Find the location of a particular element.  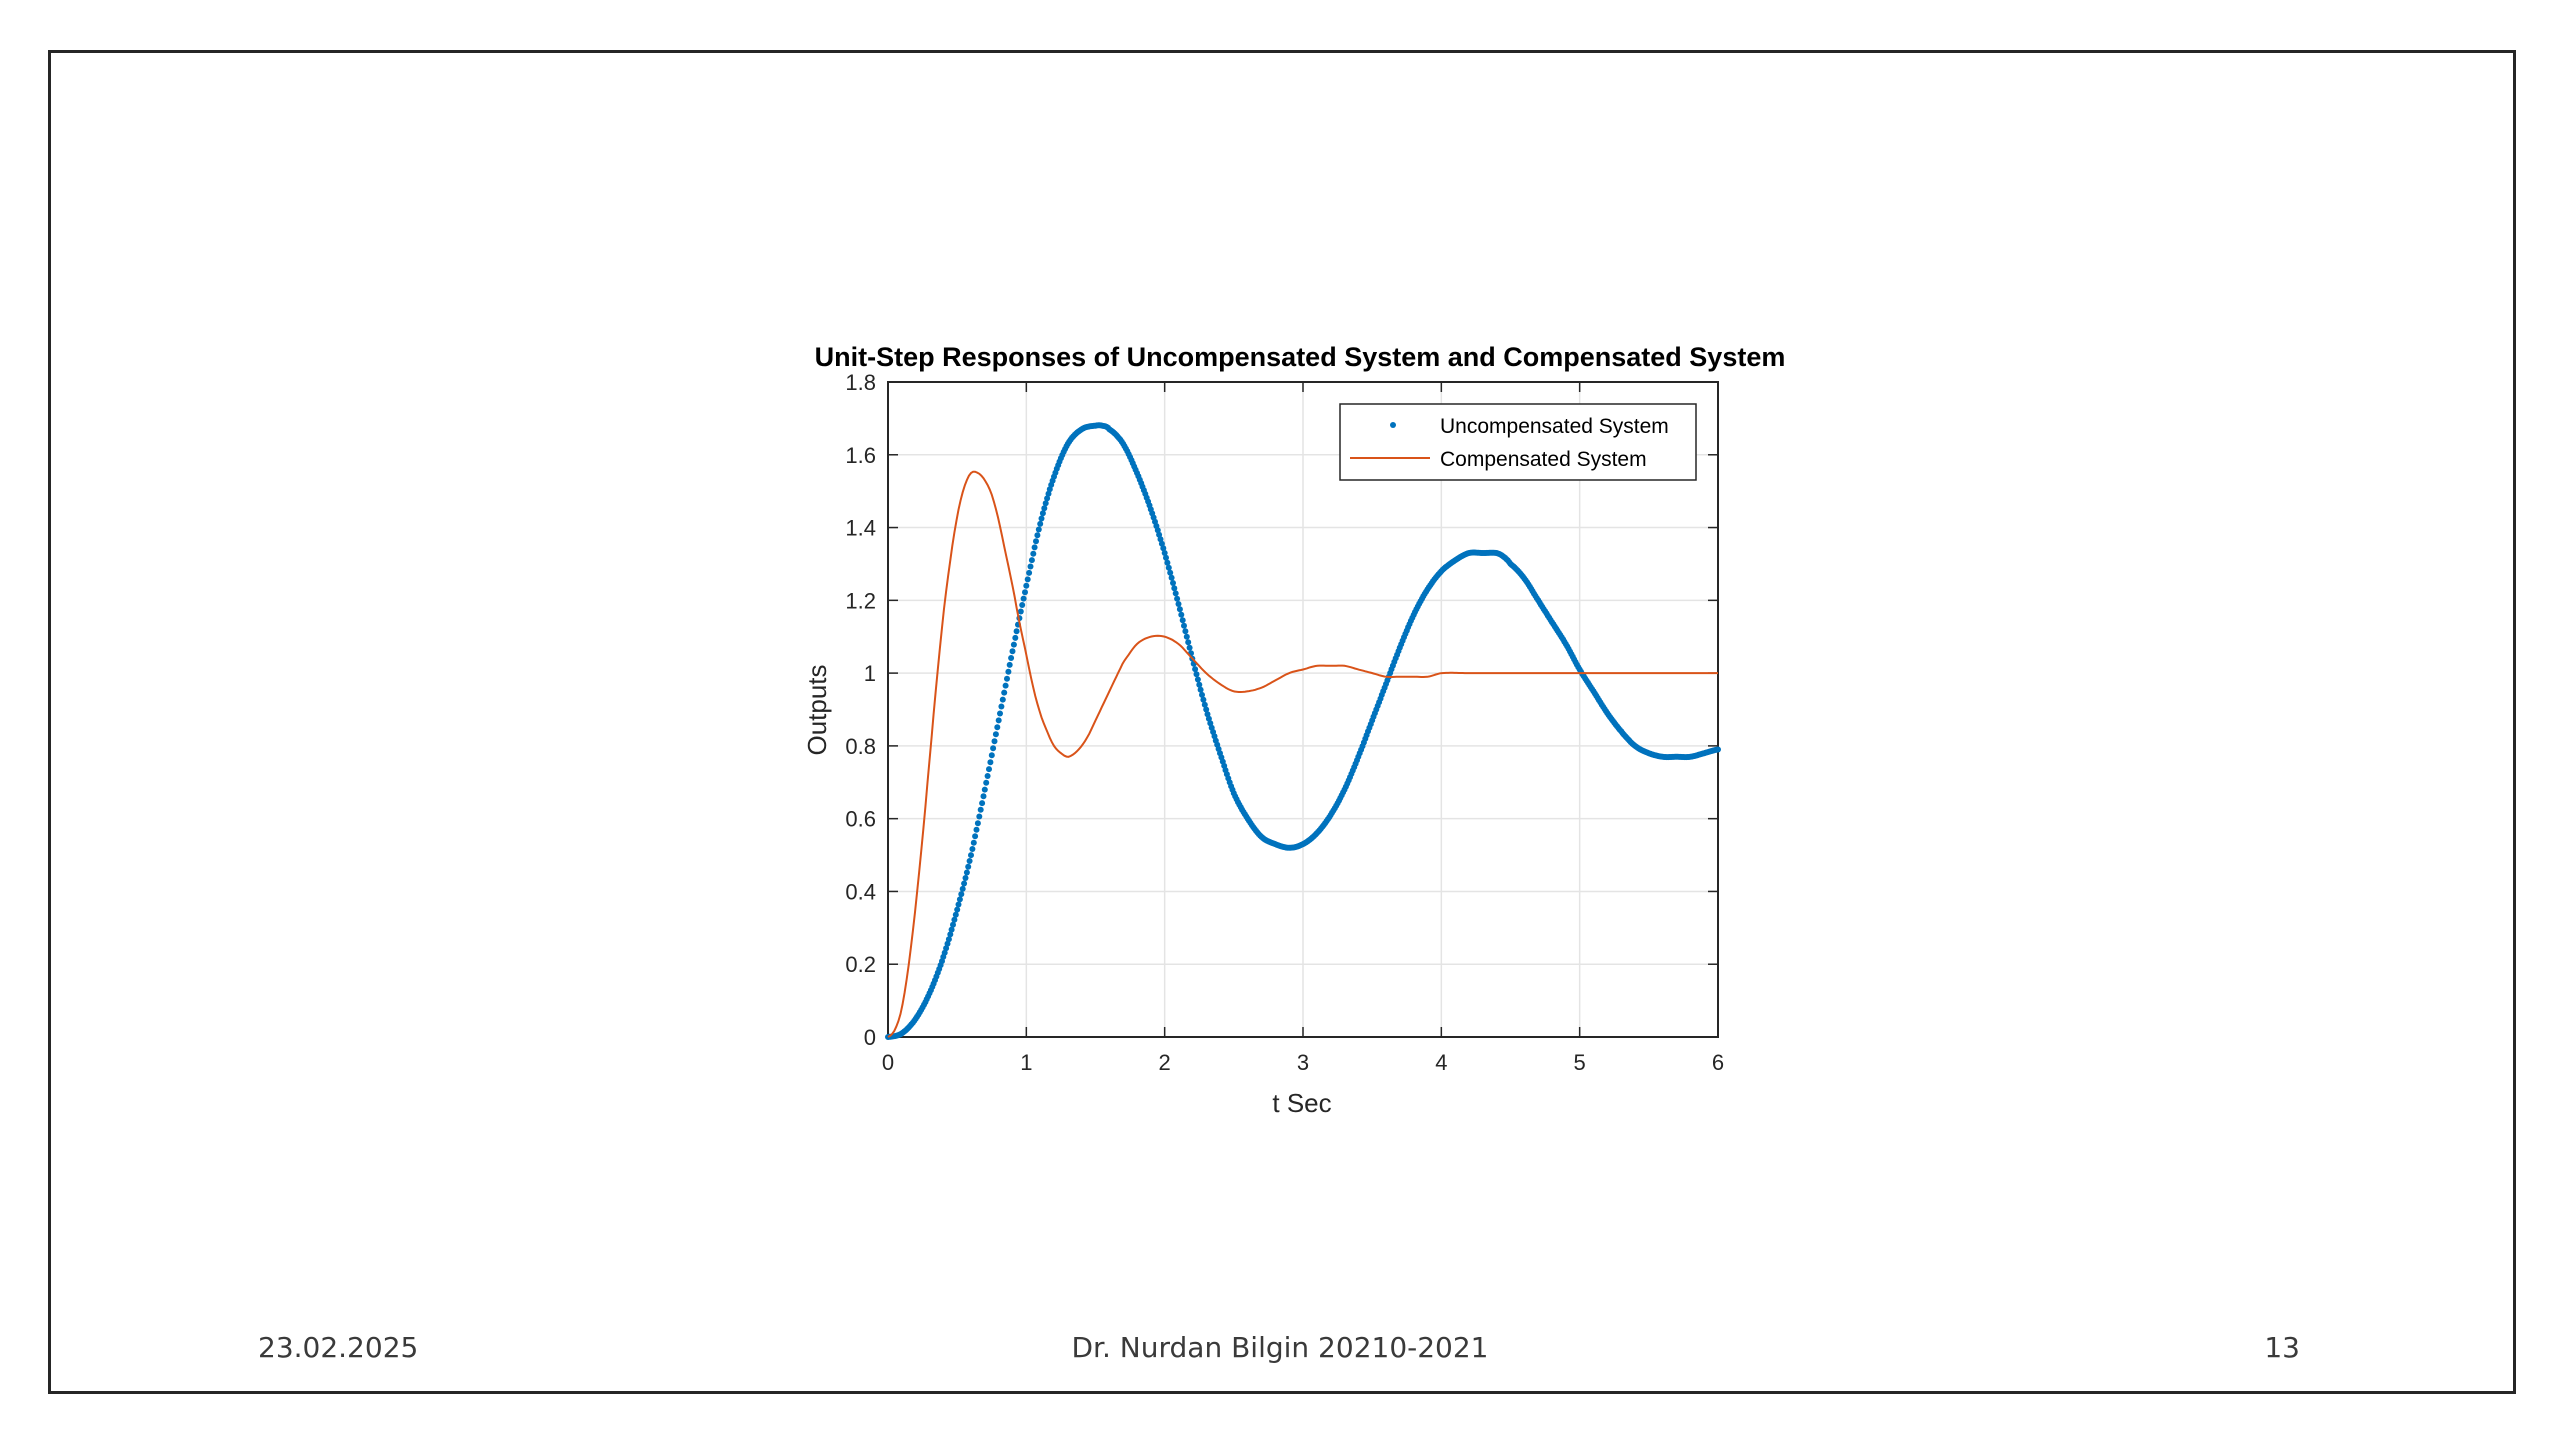

footer-date: 23.02.2025 is located at coordinates (338, 1347).